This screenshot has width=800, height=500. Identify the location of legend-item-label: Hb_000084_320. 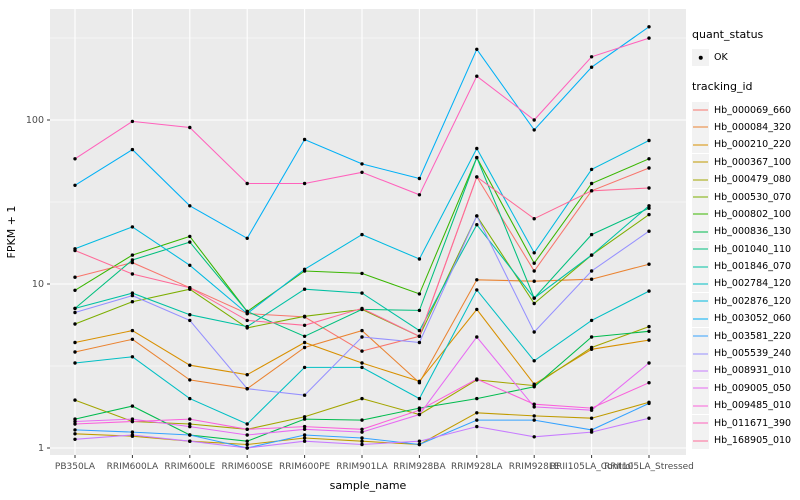
(753, 127).